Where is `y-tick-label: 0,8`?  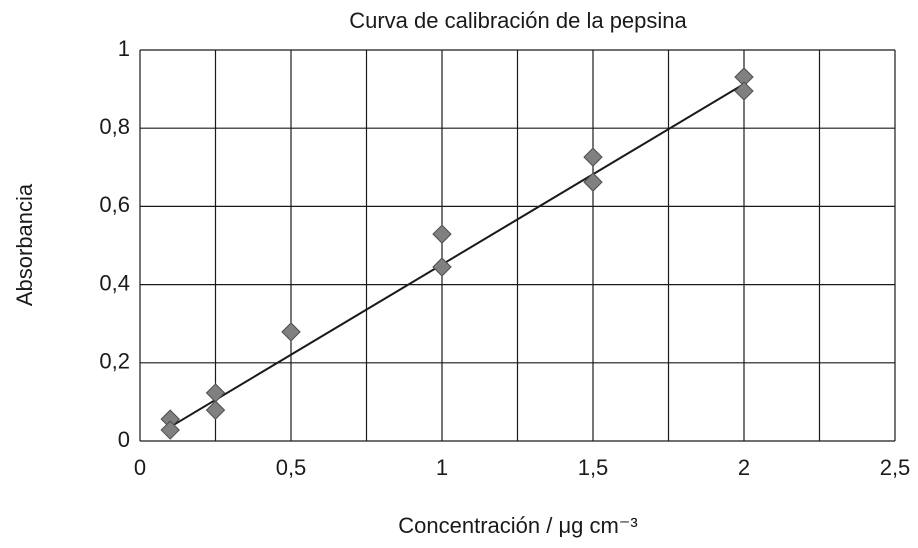 y-tick-label: 0,8 is located at coordinates (114, 126).